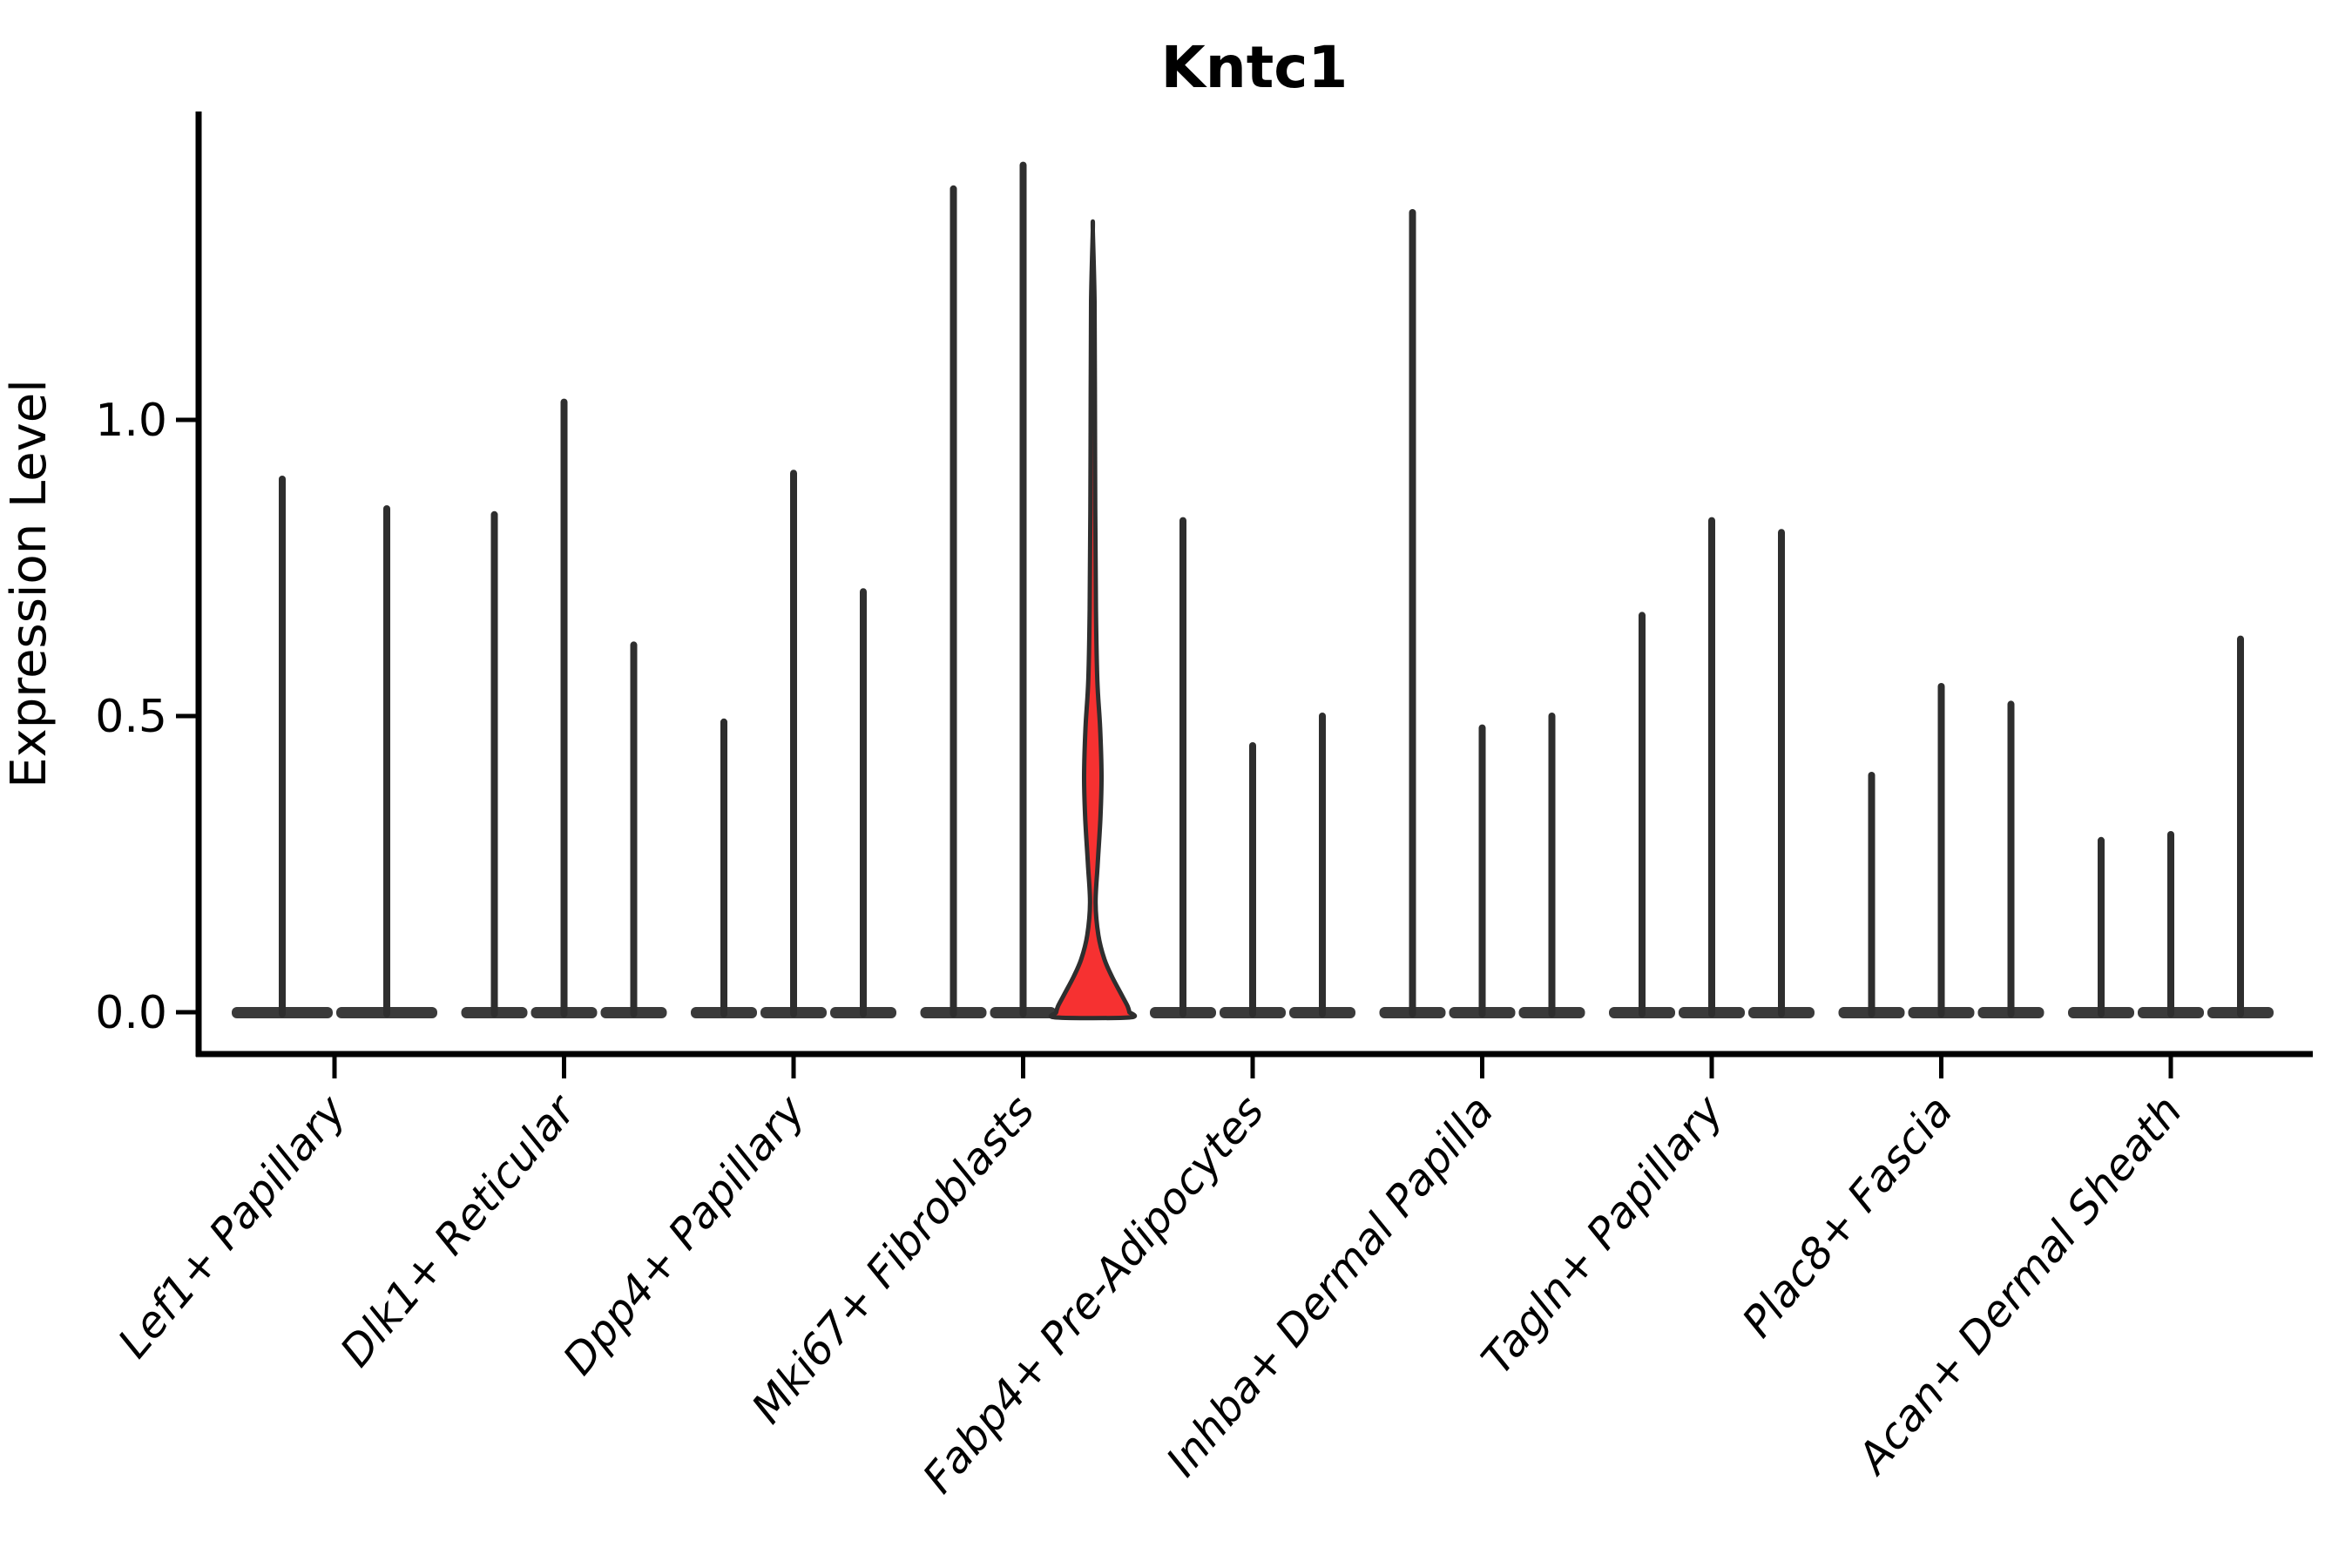  What do you see at coordinates (1254, 67) in the screenshot?
I see `chart-title: Kntc1` at bounding box center [1254, 67].